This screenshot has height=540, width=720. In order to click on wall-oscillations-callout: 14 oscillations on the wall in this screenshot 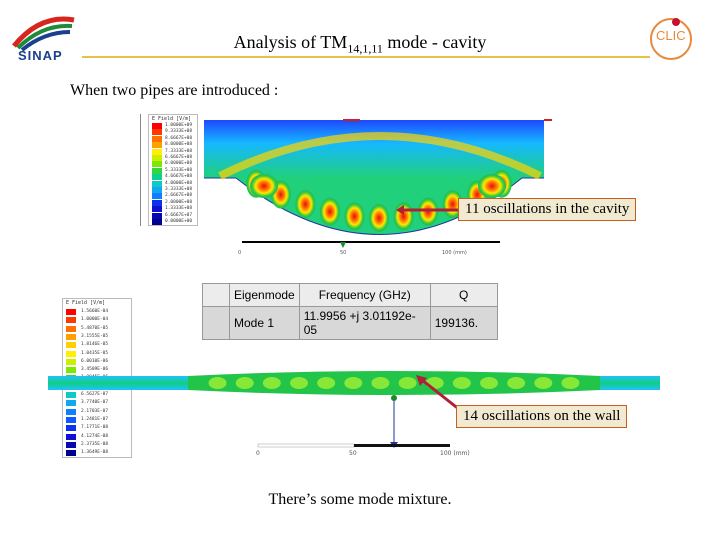, I will do `click(542, 416)`.